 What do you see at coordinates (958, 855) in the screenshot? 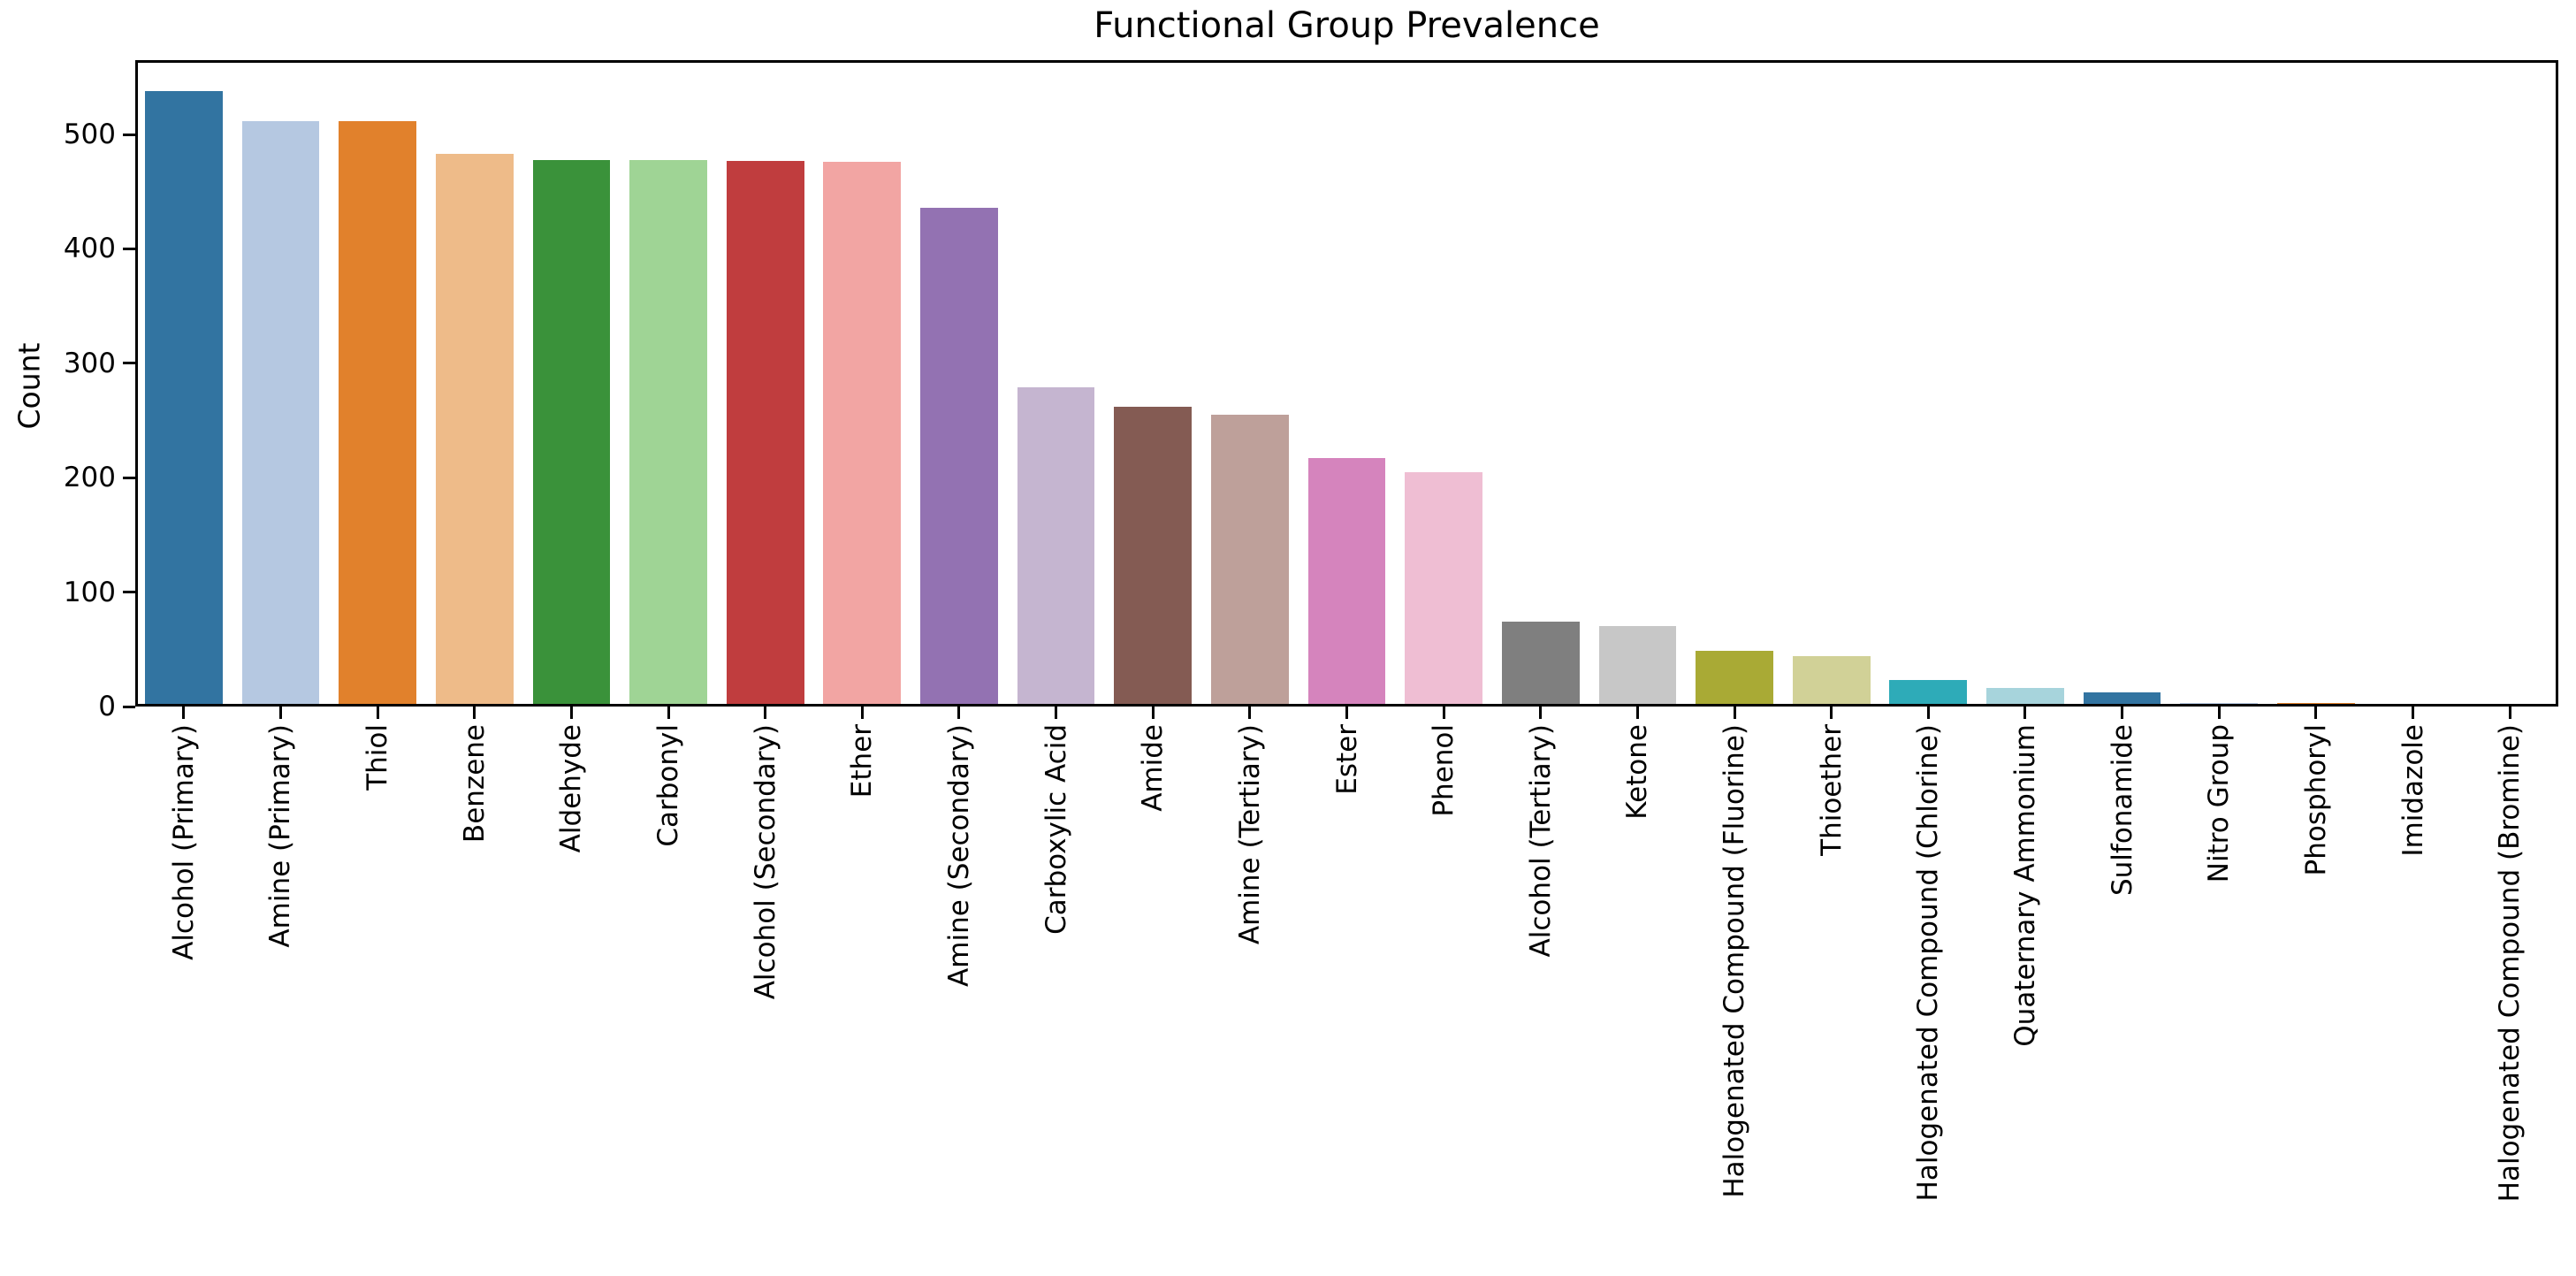
I see `x-tick-label: Amine (Secondary)` at bounding box center [958, 855].